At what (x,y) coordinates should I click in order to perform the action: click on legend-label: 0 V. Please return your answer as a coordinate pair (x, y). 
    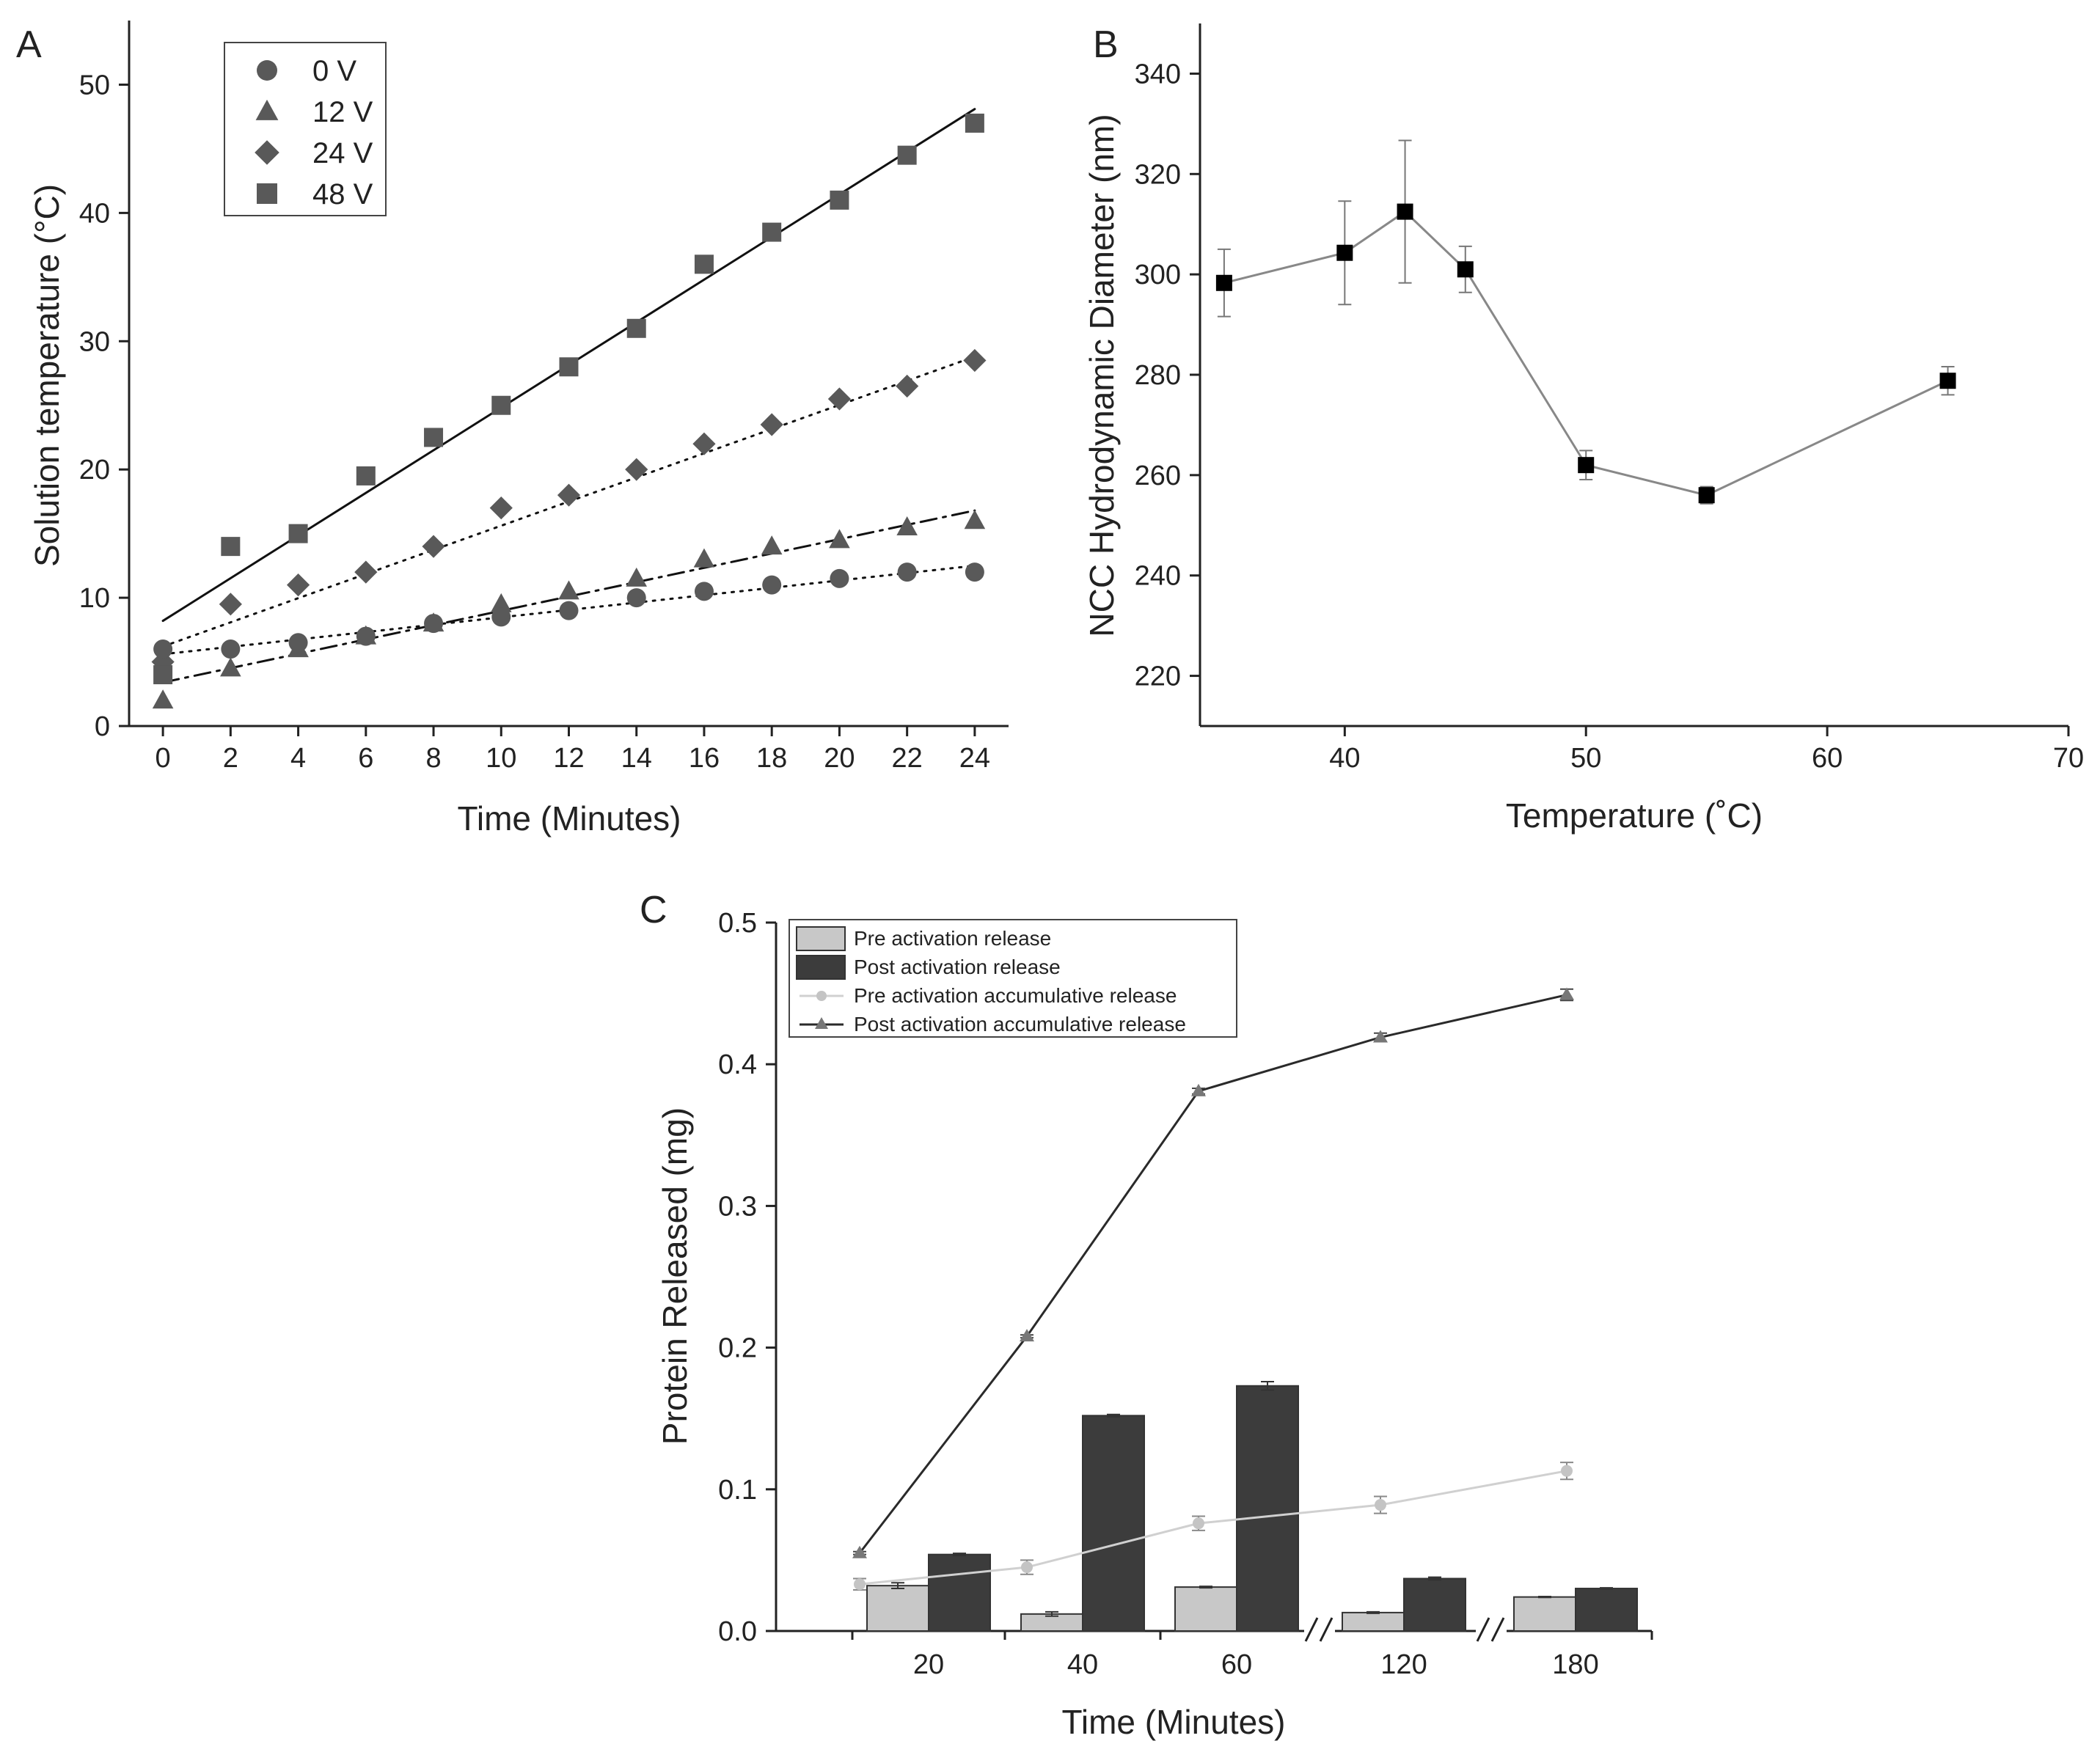
    Looking at the image, I should click on (334, 71).